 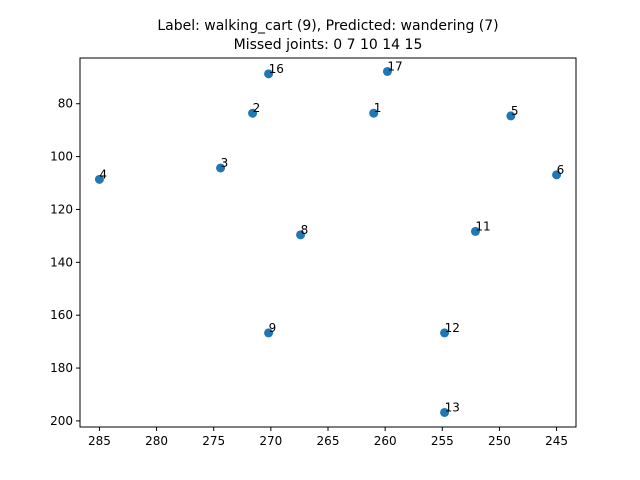 I want to click on y-tick-label: 100, so click(x=61, y=157).